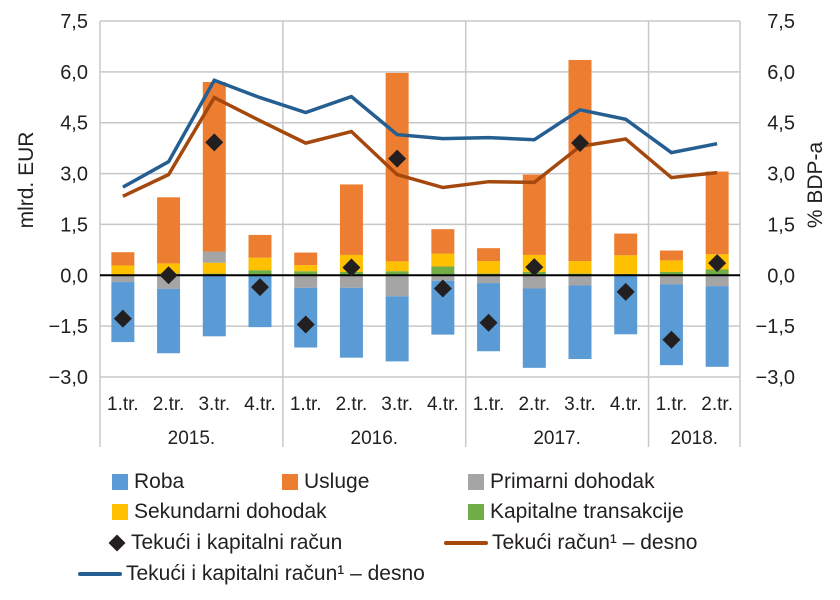  I want to click on y-ticks-right: 7,5 6,0 4,5 3,0 1,5 0,0 −1,5 −3,0, so click(775, 200).